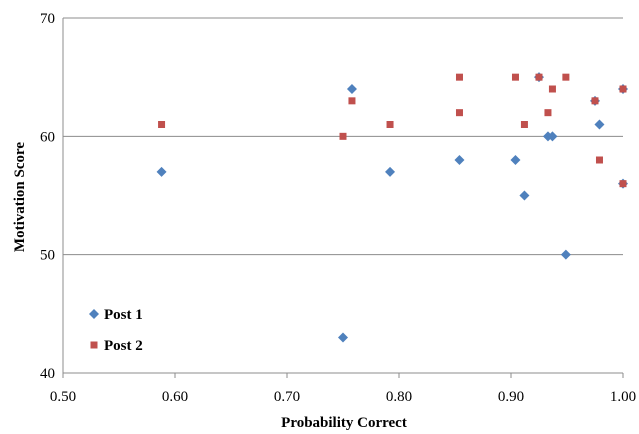  I want to click on y-axis-title: Motivation Score, so click(20, 197).